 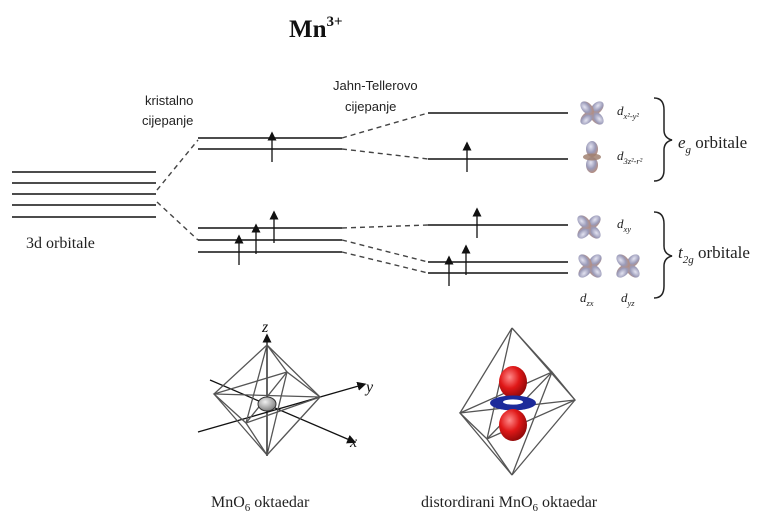 What do you see at coordinates (714, 254) in the screenshot?
I see `label-t2g-orbitals: t2g orbitale` at bounding box center [714, 254].